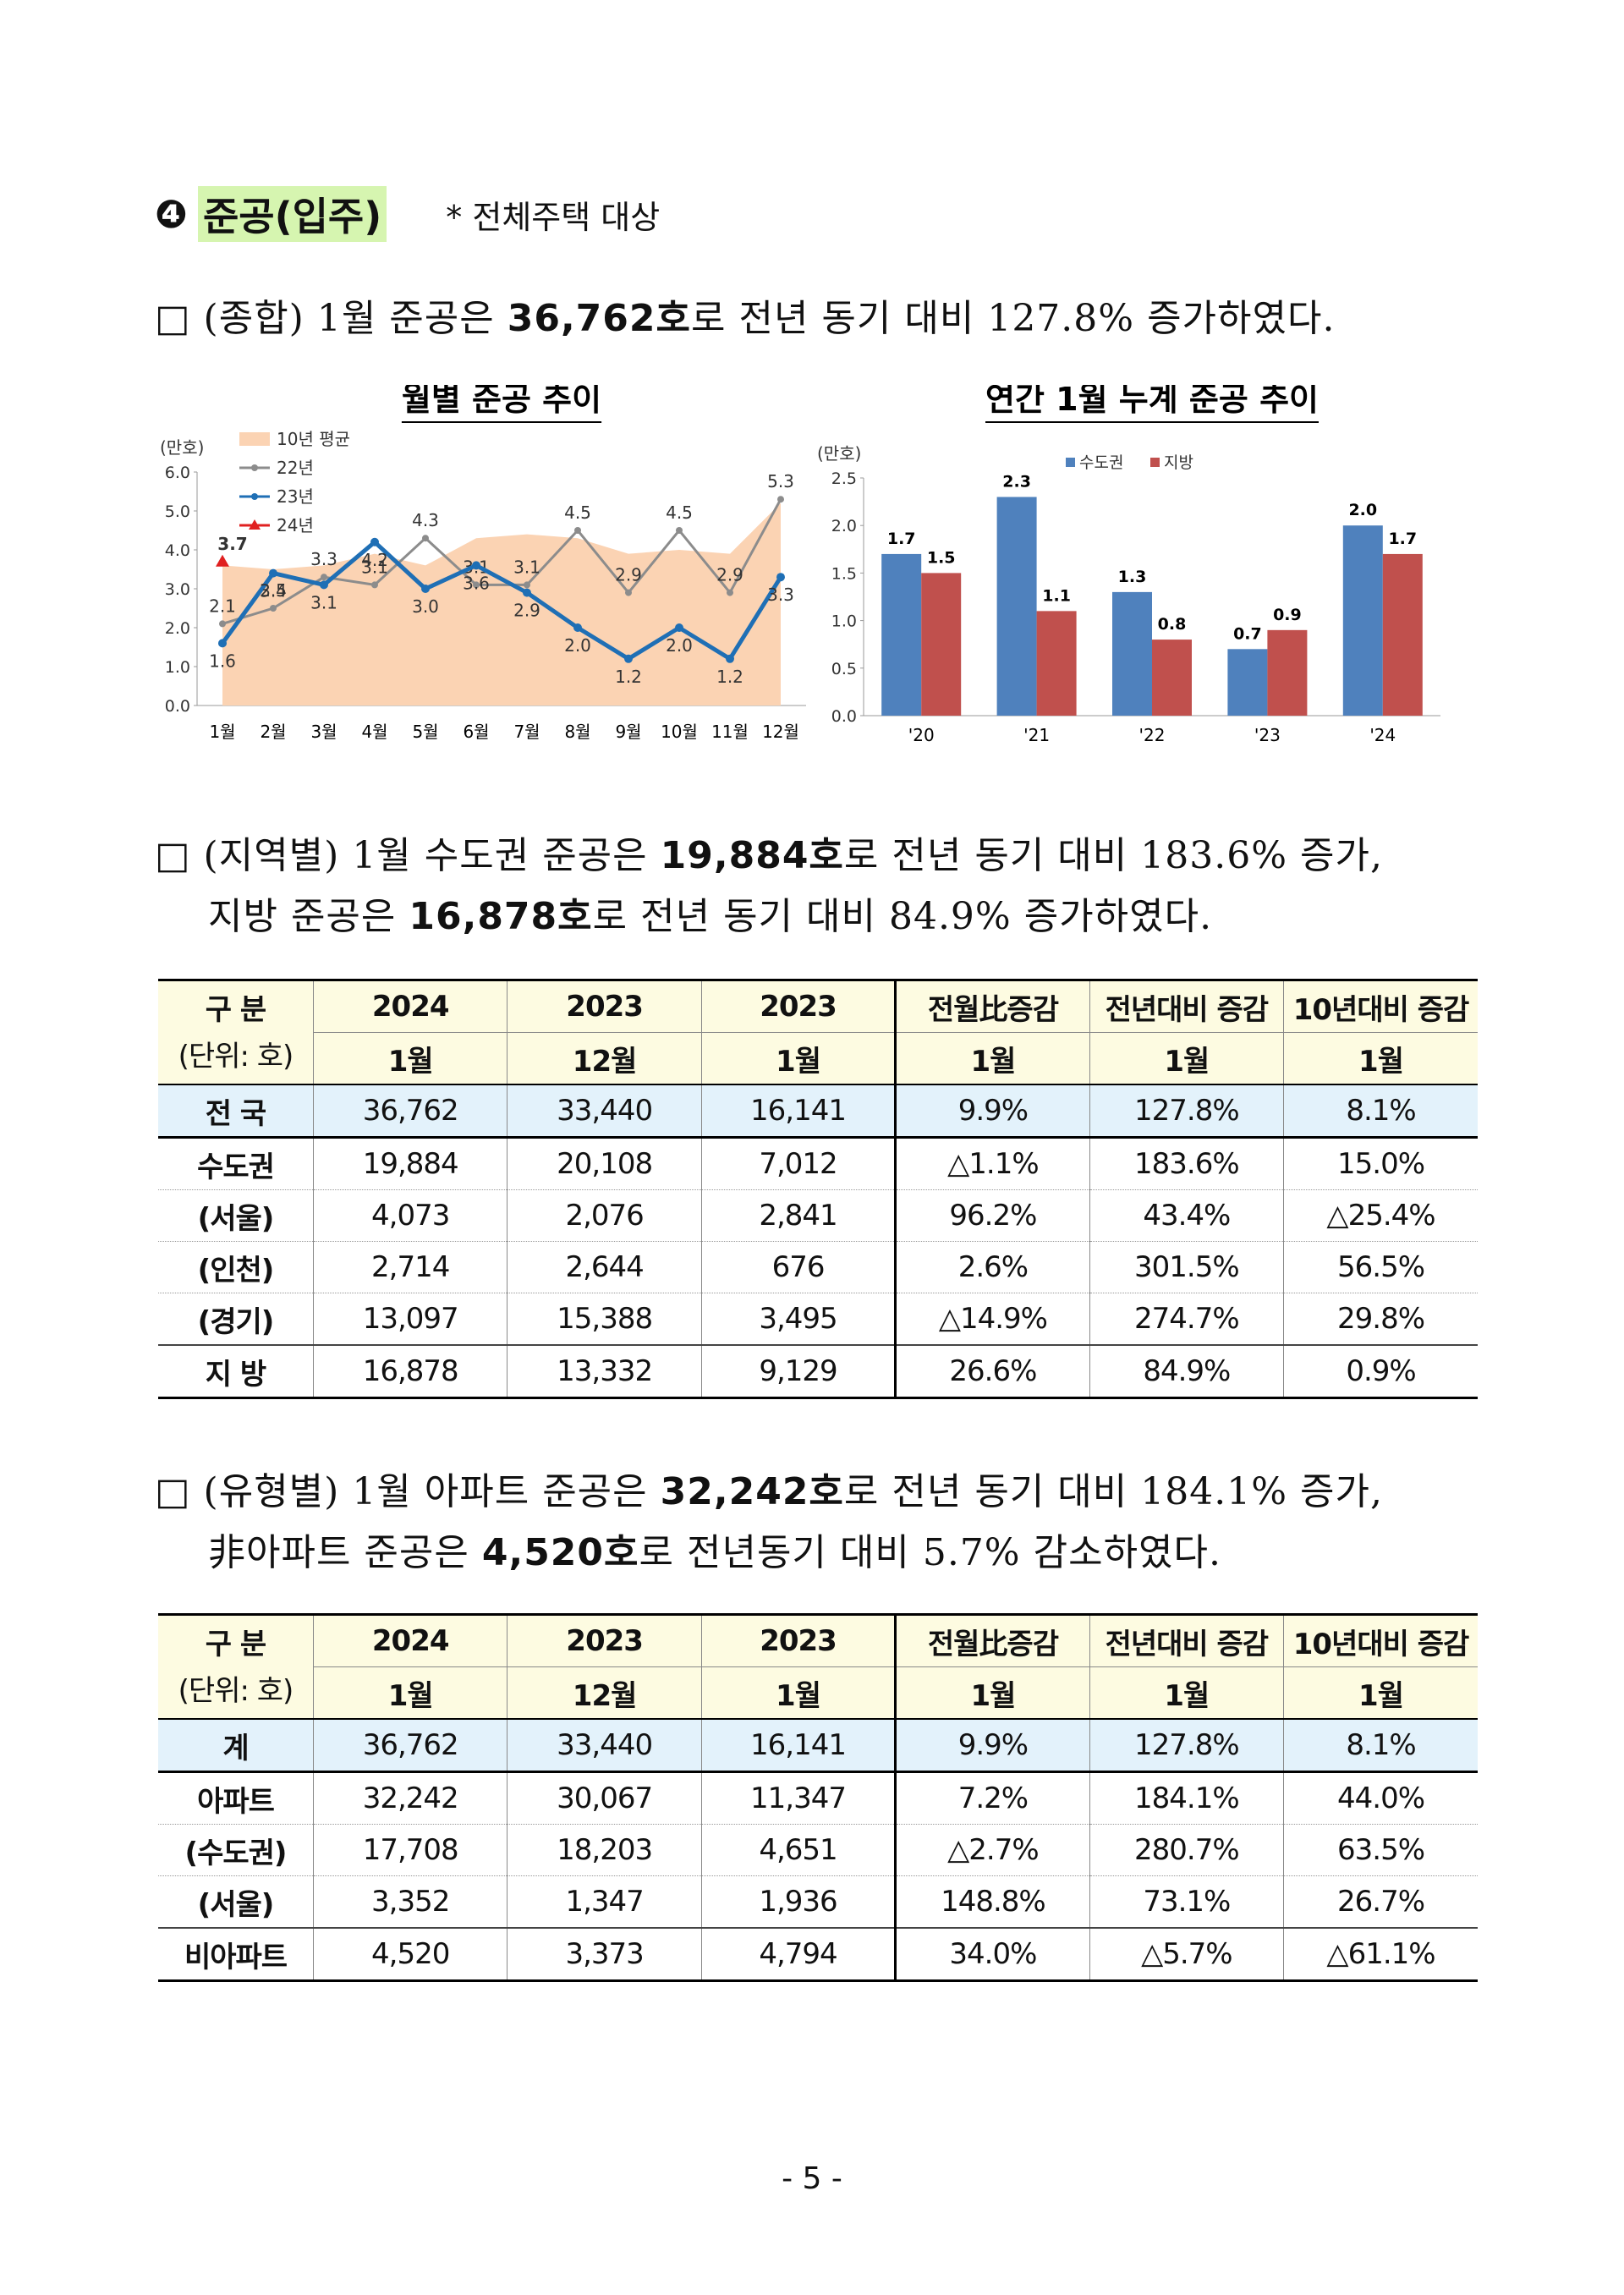 This screenshot has width=1624, height=2295. What do you see at coordinates (407, 214) in the screenshot?
I see `heading: ❹ 준공(입주) * 전체주택 대상` at bounding box center [407, 214].